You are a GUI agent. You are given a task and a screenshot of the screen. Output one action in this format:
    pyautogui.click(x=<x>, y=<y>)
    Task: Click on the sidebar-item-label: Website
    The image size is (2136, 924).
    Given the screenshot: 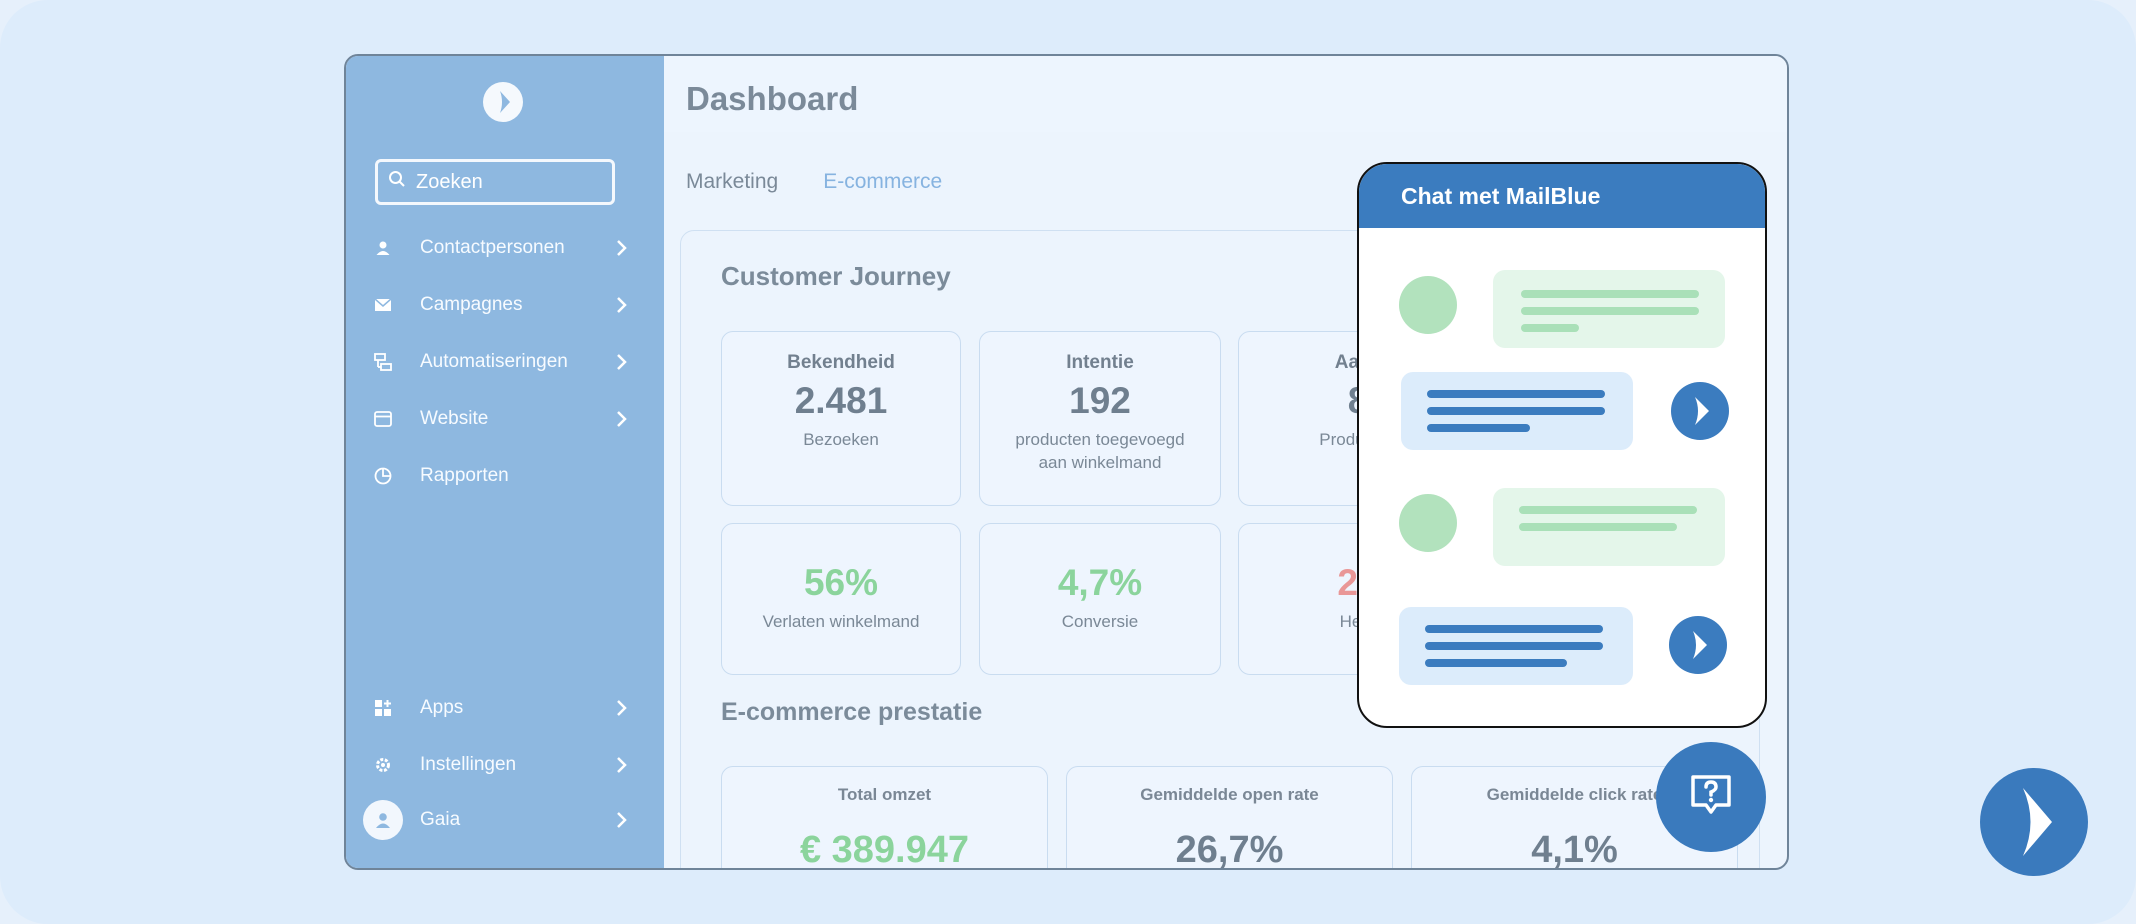 What is the action you would take?
    pyautogui.click(x=454, y=418)
    